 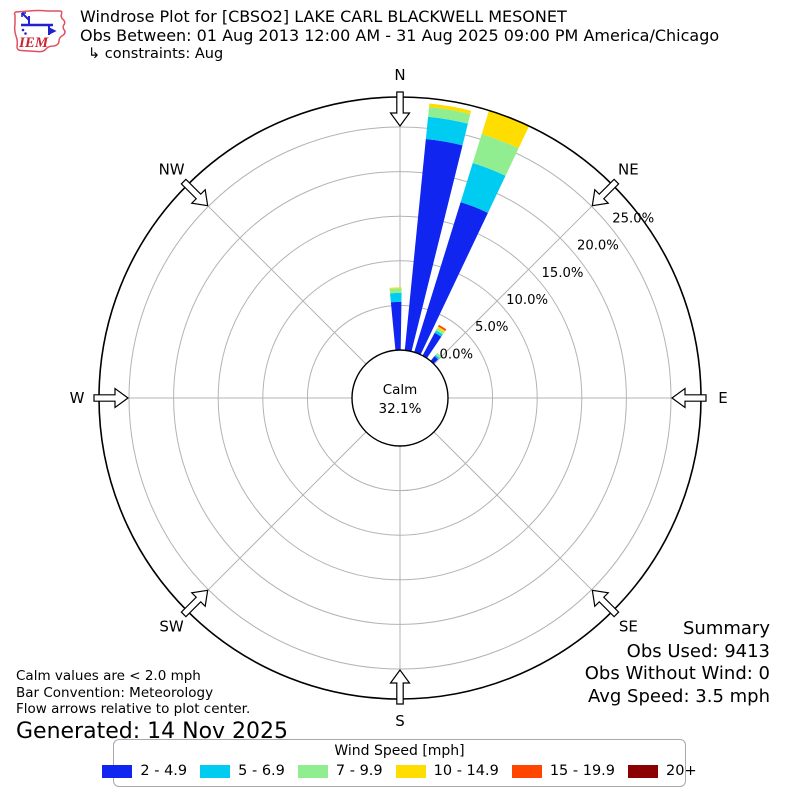 I want to click on legend-label: 5 - 6.9, so click(x=261, y=771).